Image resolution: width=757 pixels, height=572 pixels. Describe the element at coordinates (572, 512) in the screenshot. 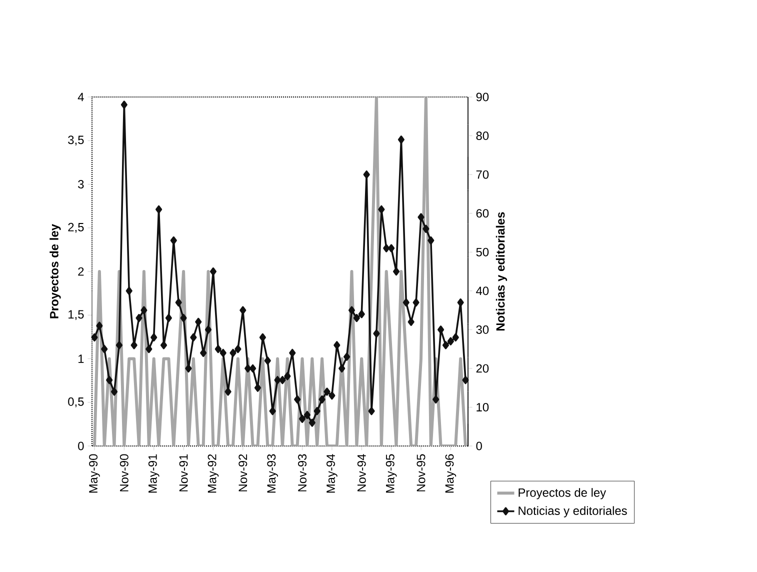

I see `legend-label: Noticias y editoriales` at that location.